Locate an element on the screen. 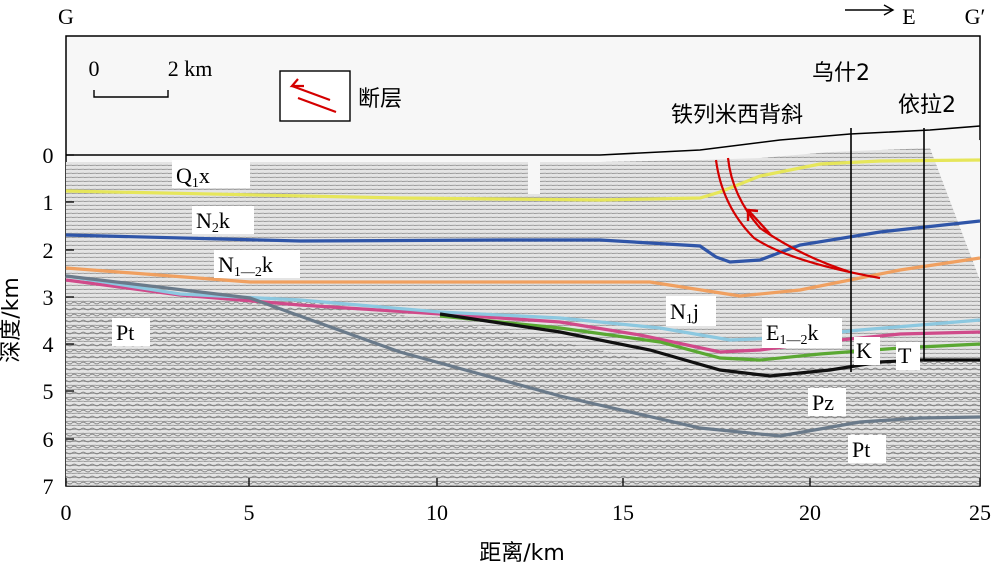 This screenshot has height=578, width=1000. x-tick-10: 10 is located at coordinates (437, 512).